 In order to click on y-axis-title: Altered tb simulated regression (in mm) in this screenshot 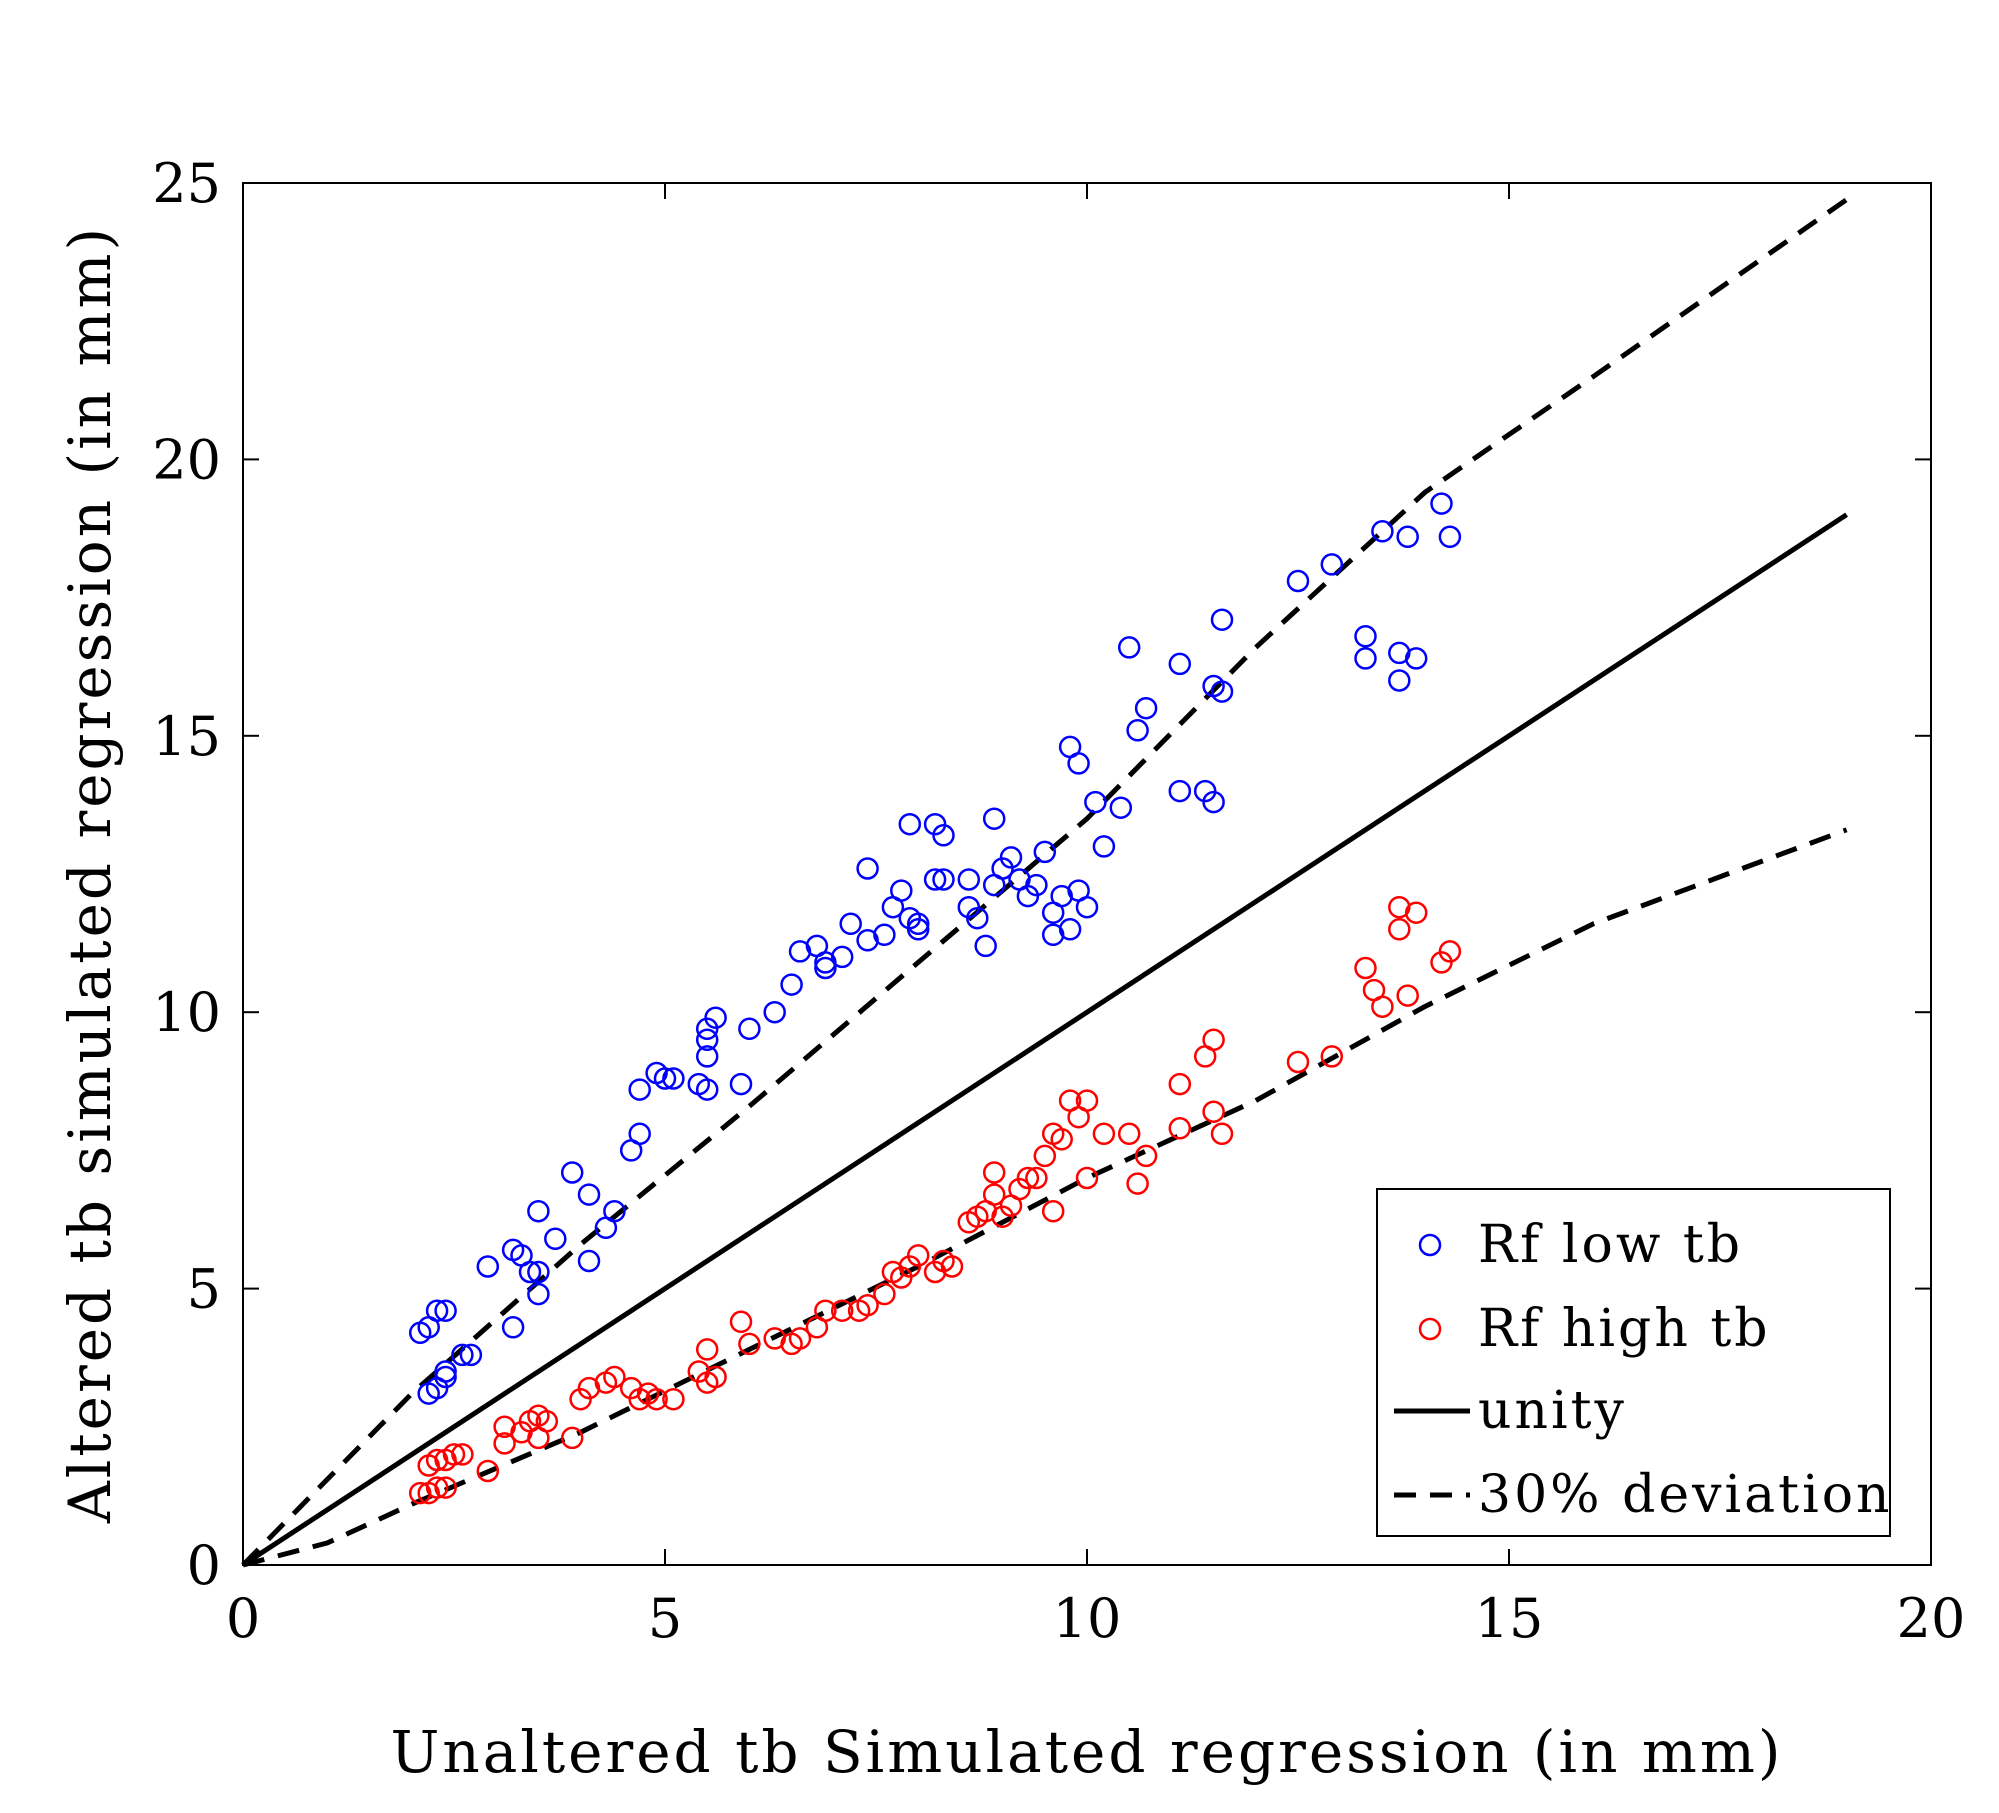, I will do `click(90, 874)`.